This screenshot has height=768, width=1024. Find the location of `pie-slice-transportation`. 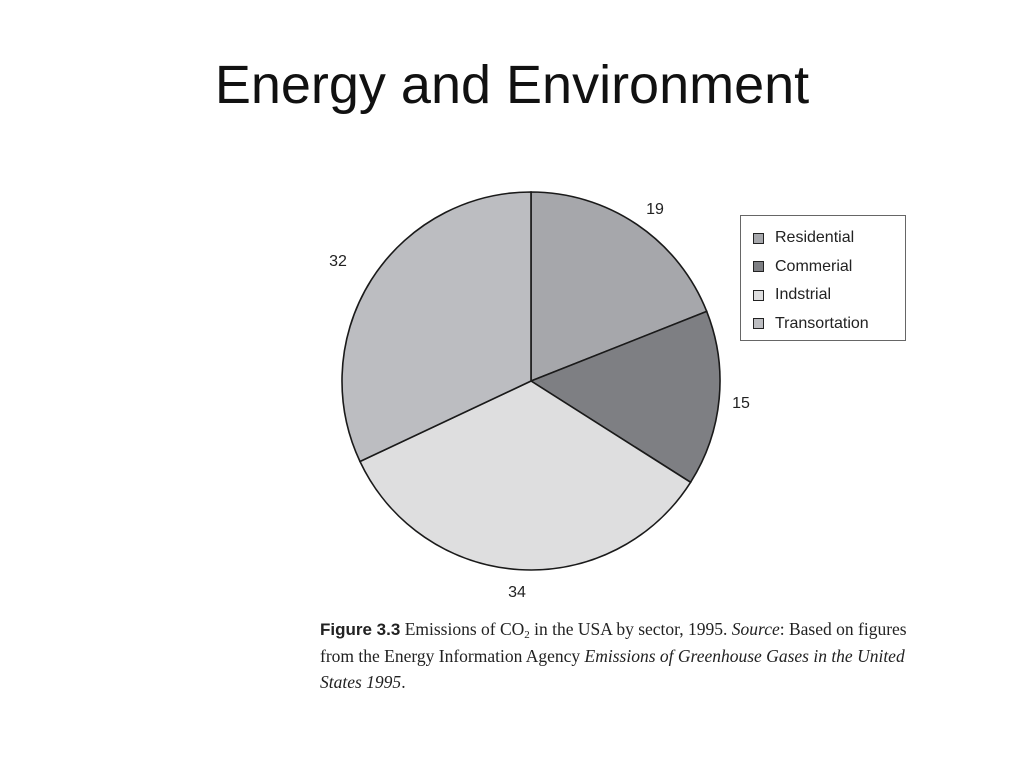

pie-slice-transportation is located at coordinates (436, 327).